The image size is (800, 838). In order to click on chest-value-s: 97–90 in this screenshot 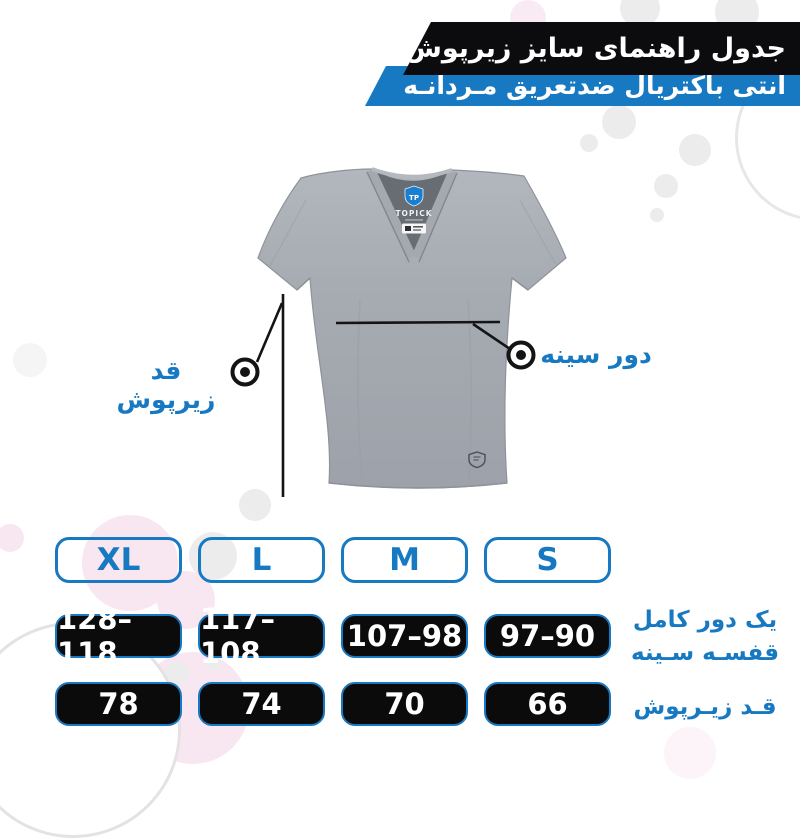, I will do `click(547, 636)`.